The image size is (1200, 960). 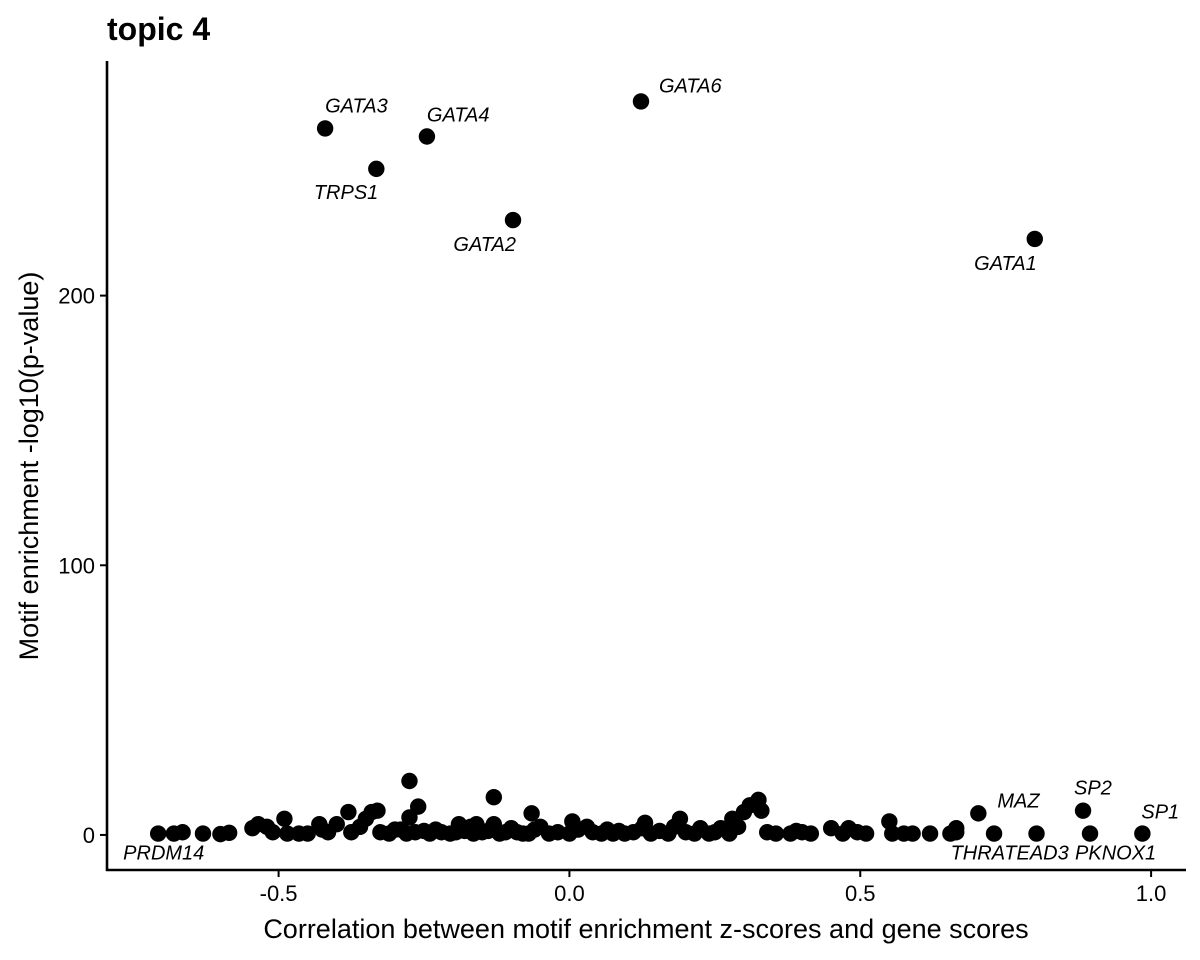 What do you see at coordinates (1005, 264) in the screenshot?
I see `point-label-gata1: GATA1` at bounding box center [1005, 264].